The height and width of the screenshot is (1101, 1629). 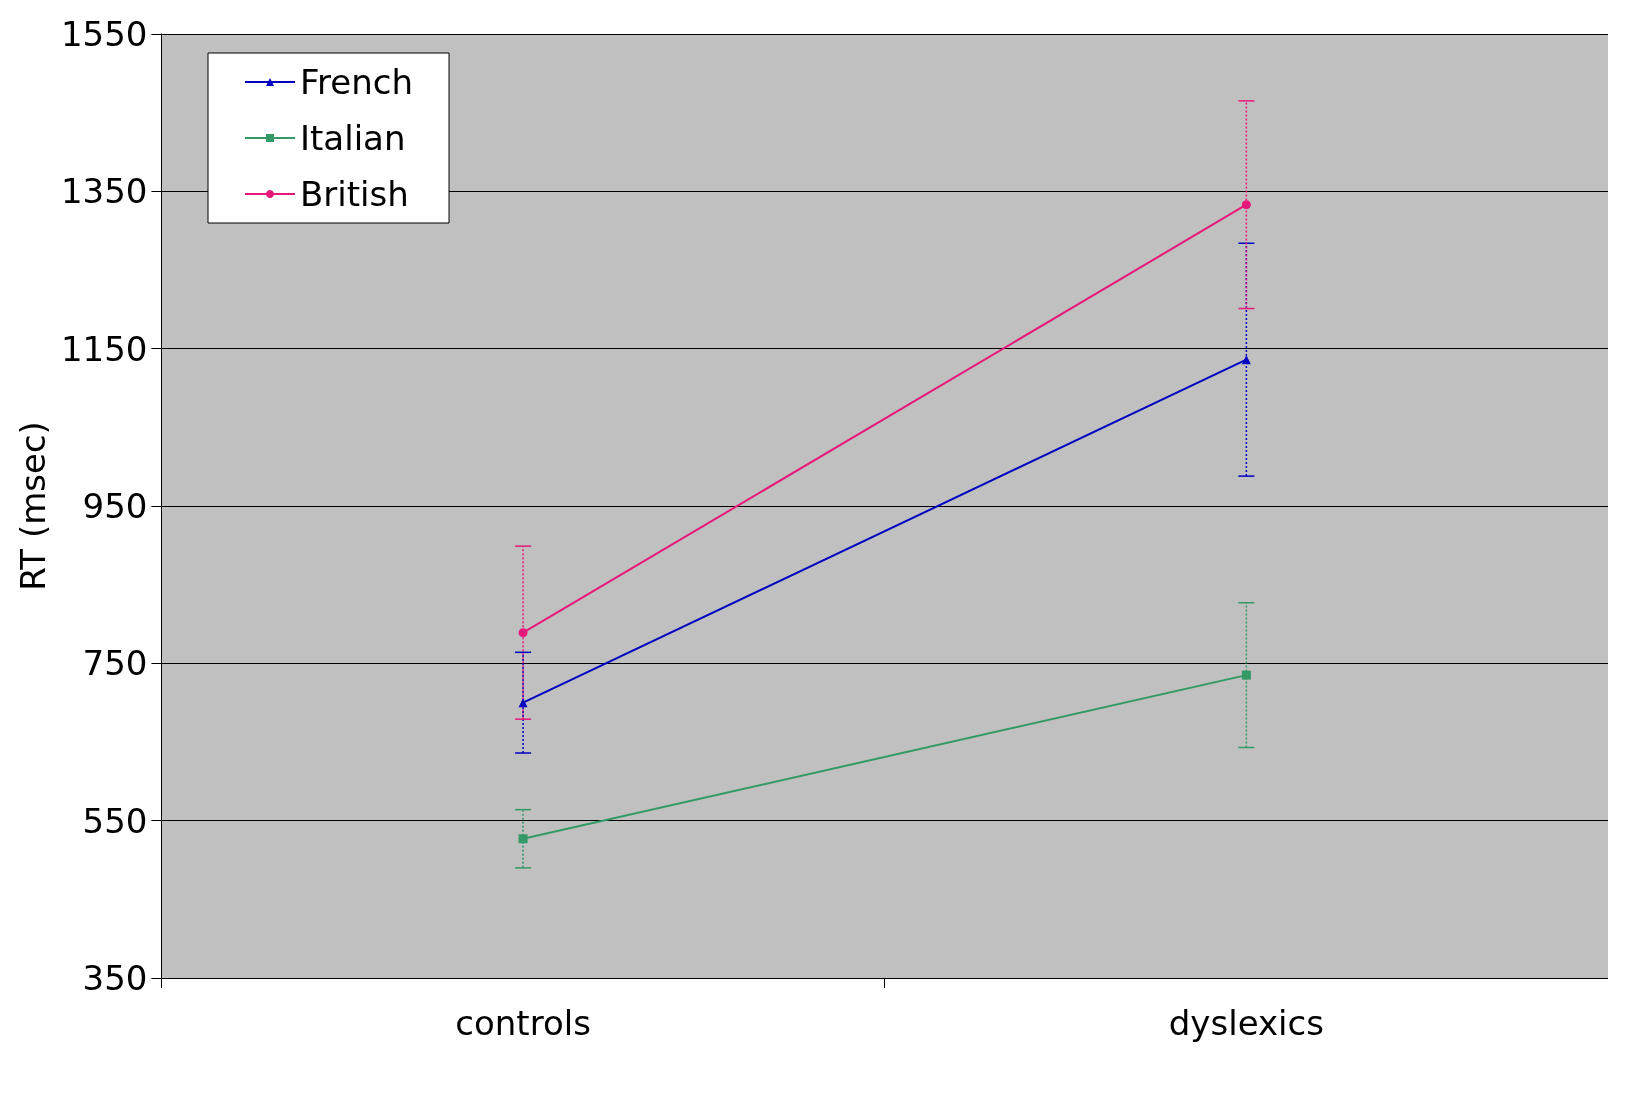 What do you see at coordinates (115, 506) in the screenshot?
I see `y-tick-label: 950` at bounding box center [115, 506].